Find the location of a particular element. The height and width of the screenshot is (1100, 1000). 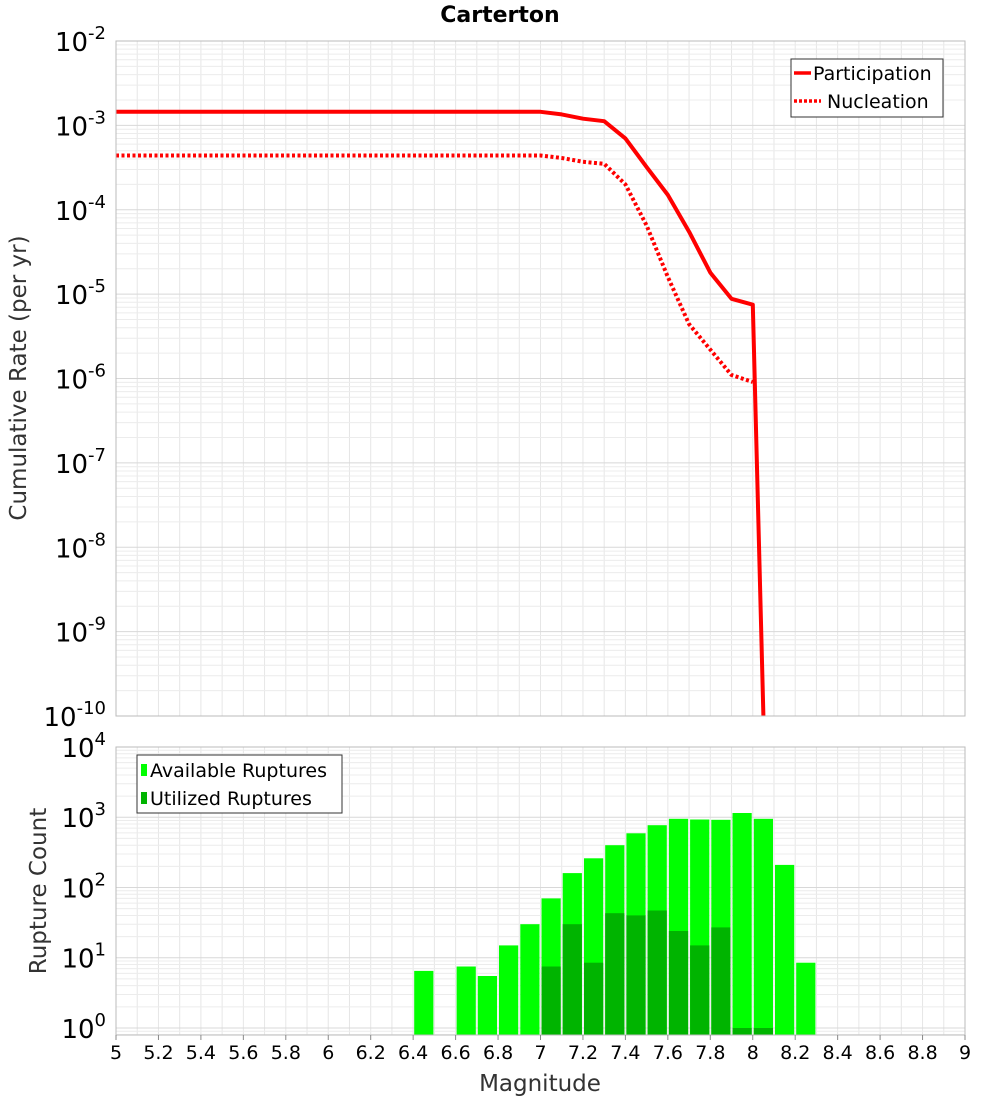

magnitude-x-tick-label: 6.8 is located at coordinates (498, 1053).